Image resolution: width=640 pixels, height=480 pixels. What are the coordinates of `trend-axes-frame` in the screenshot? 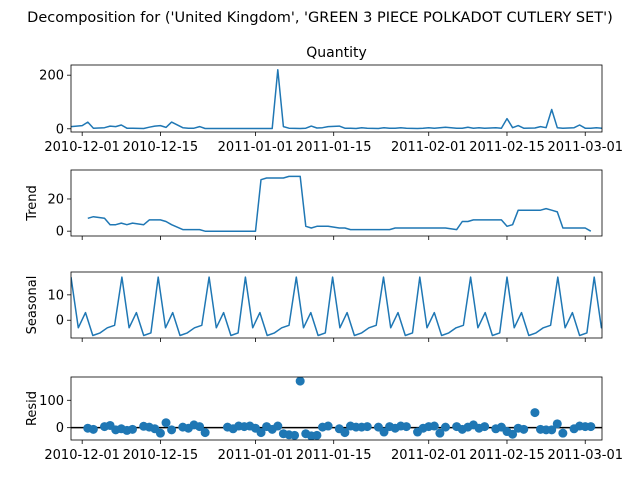 It's located at (336, 203).